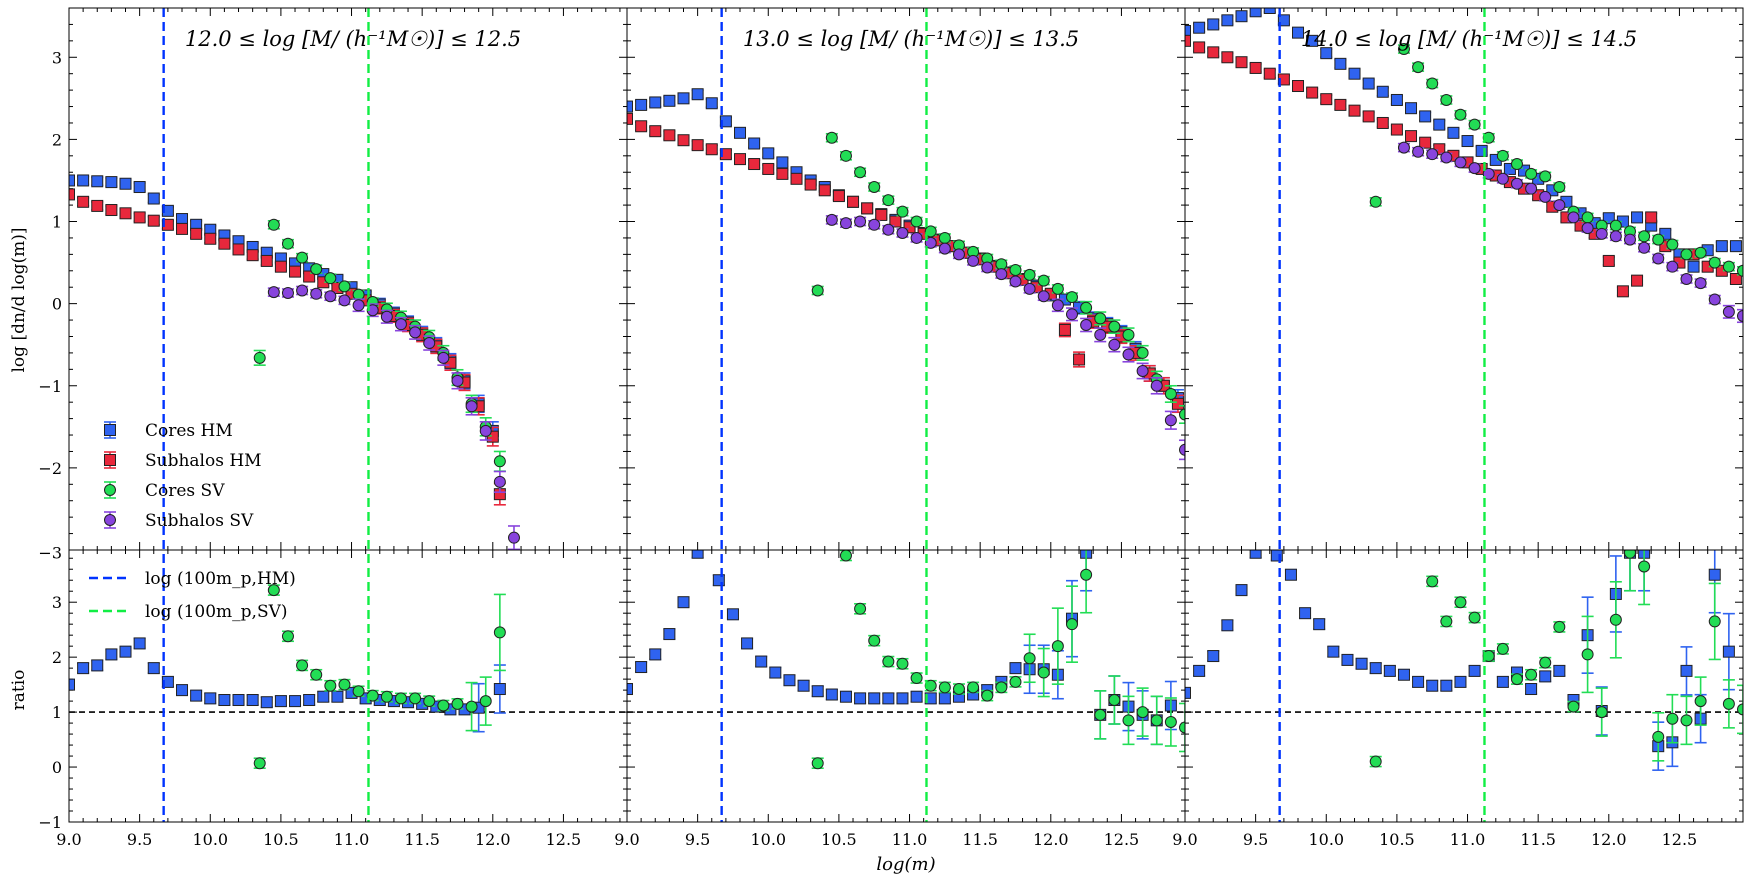 The width and height of the screenshot is (1751, 886). Describe the element at coordinates (50, 553) in the screenshot. I see `y-tick-label-bottom: −3` at that location.